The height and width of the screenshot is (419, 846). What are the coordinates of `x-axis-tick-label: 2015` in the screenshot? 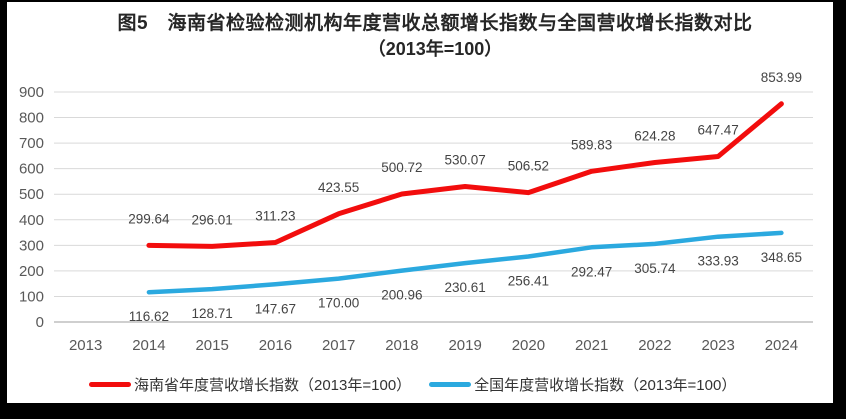 It's located at (211, 345).